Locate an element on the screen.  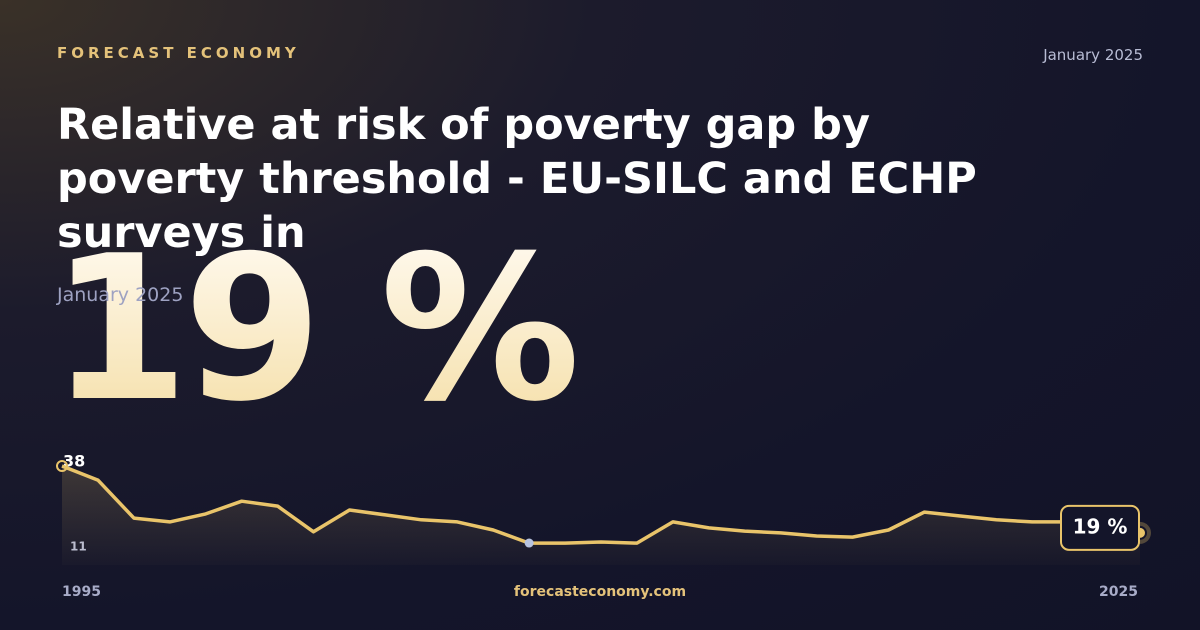
x-tick-label: 1995 is located at coordinates (81, 592).